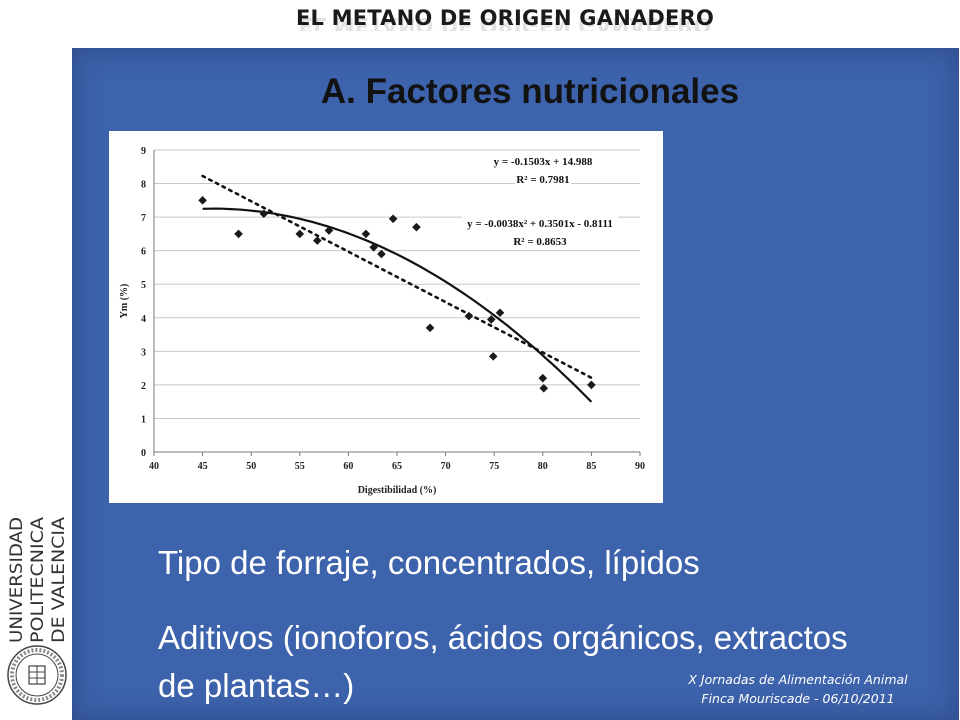  What do you see at coordinates (143, 218) in the screenshot?
I see `y-tick-label: 7` at bounding box center [143, 218].